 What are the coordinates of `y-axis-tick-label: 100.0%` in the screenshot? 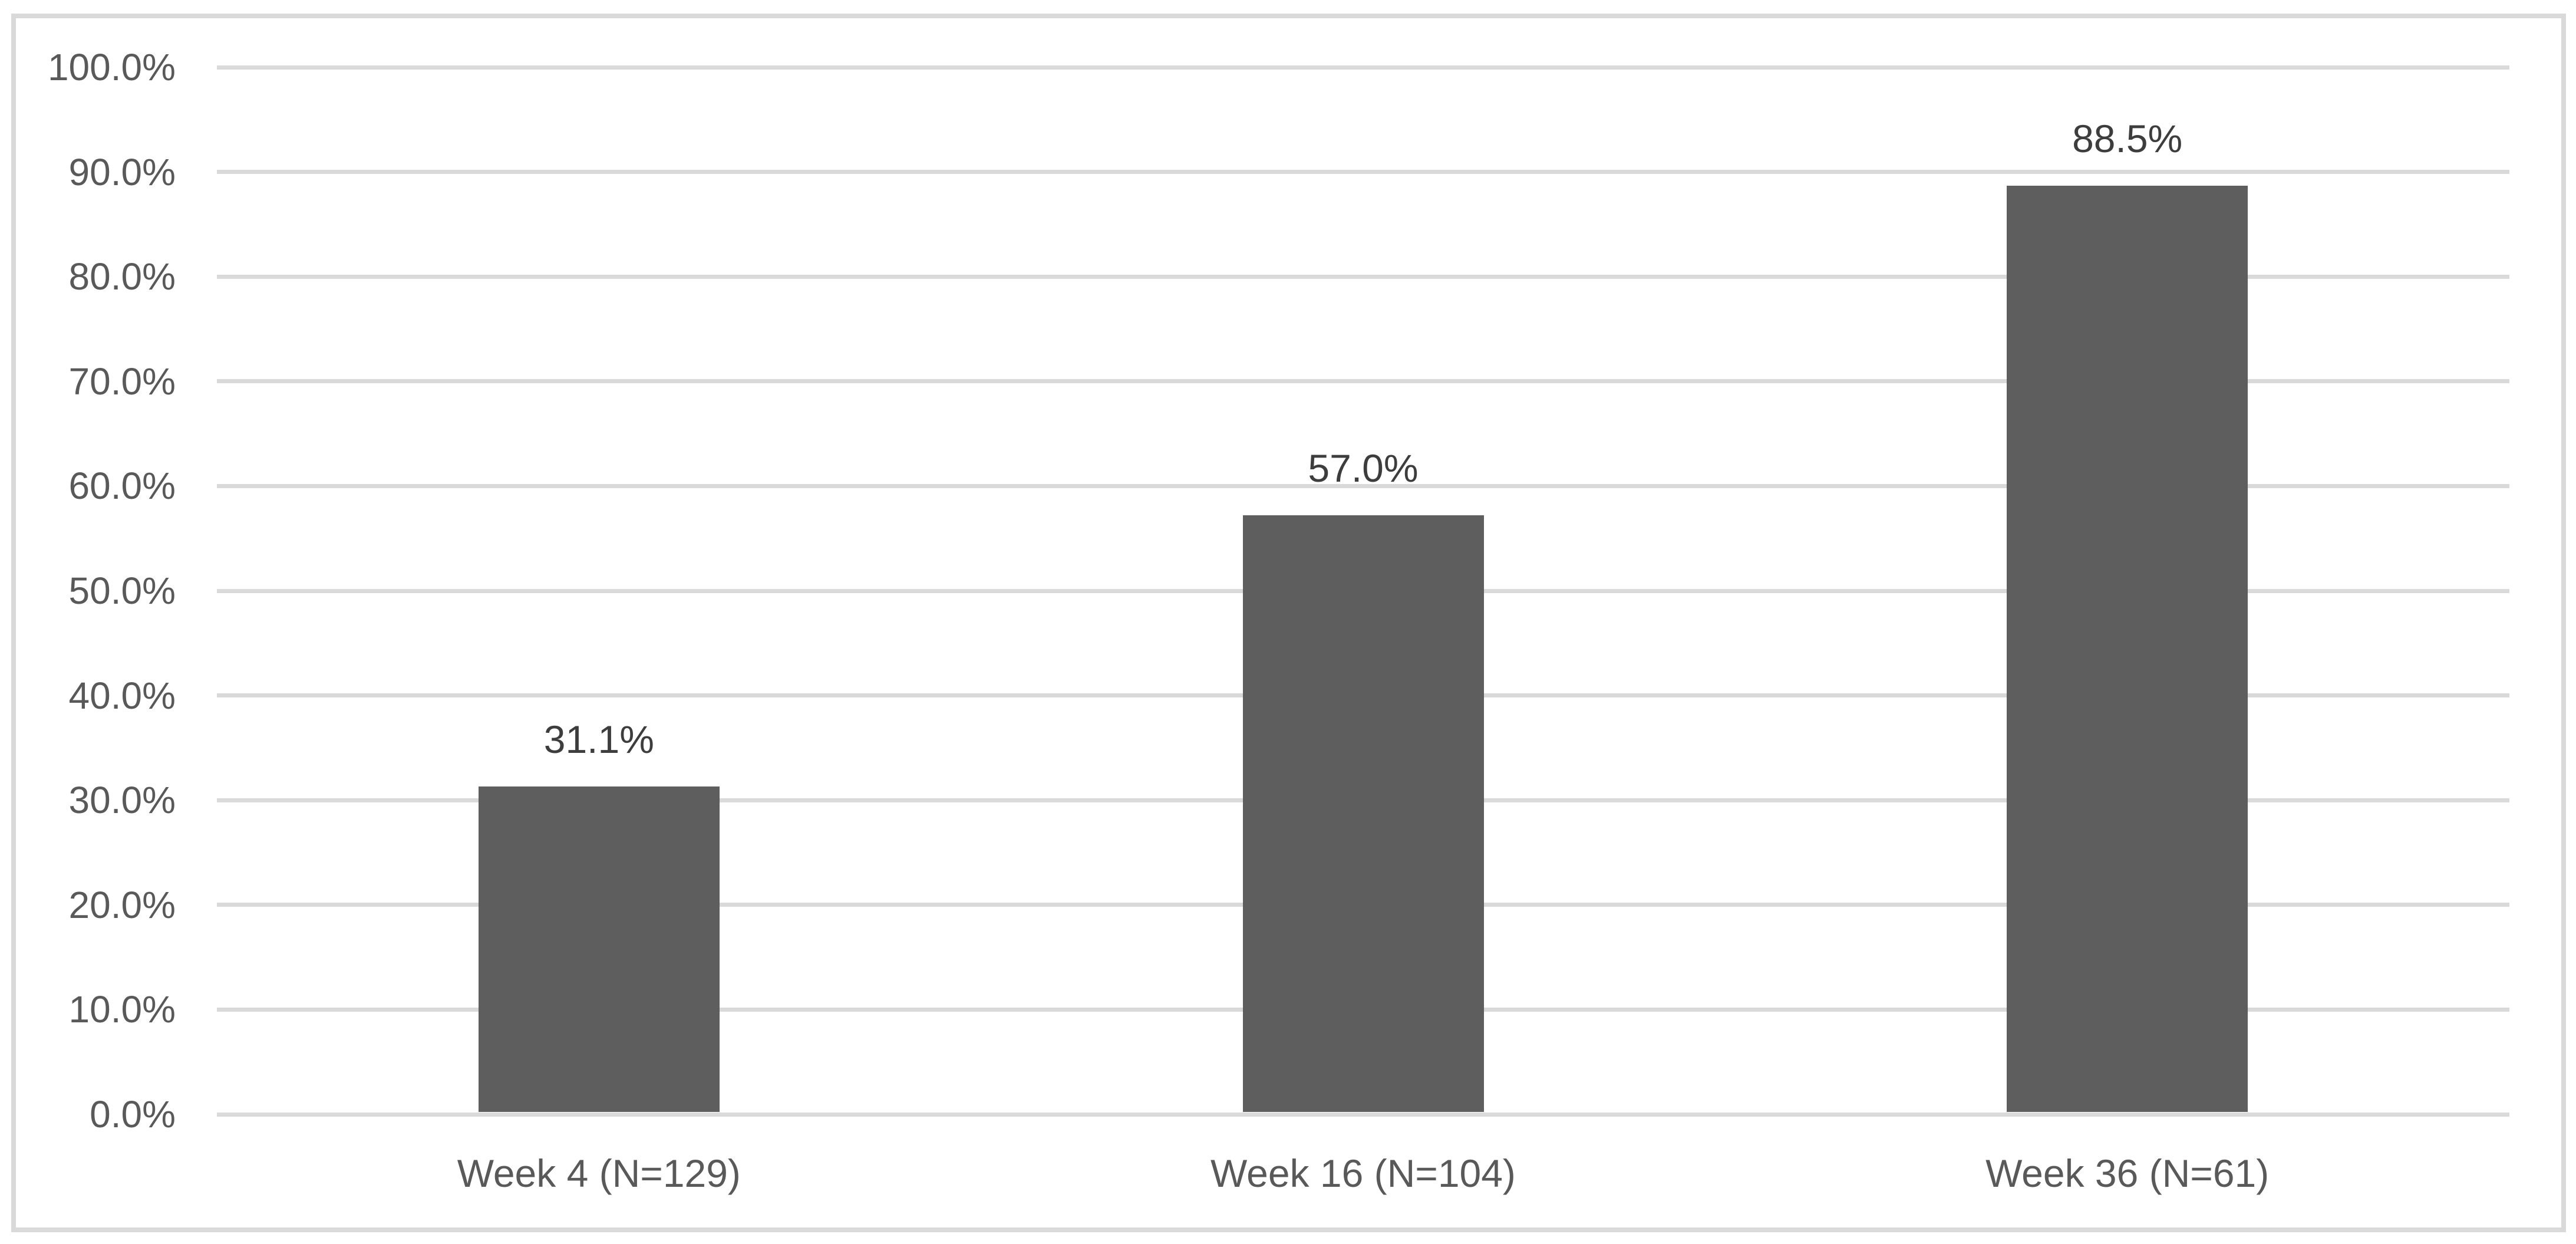 It's located at (111, 67).